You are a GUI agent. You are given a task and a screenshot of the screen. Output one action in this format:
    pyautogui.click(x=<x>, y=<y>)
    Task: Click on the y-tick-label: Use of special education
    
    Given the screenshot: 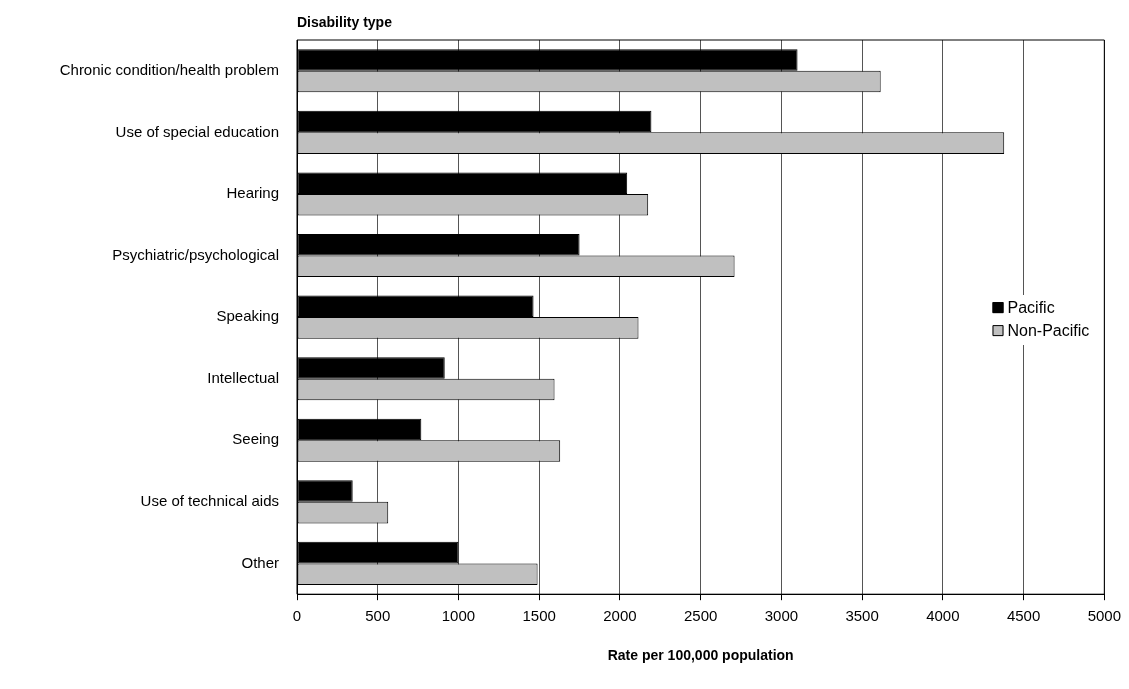 What is the action you would take?
    pyautogui.click(x=197, y=131)
    